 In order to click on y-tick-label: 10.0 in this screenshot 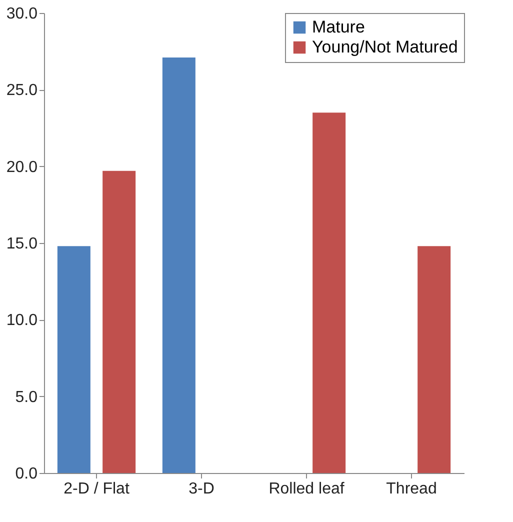, I will do `click(22, 321)`.